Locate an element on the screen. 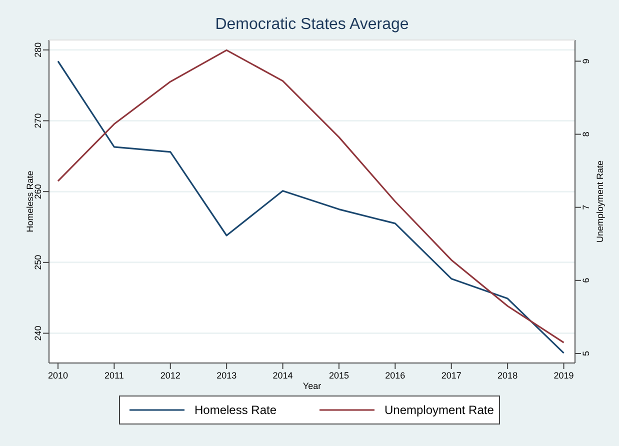 This screenshot has height=446, width=619. y-tick-label: 250 is located at coordinates (38, 262).